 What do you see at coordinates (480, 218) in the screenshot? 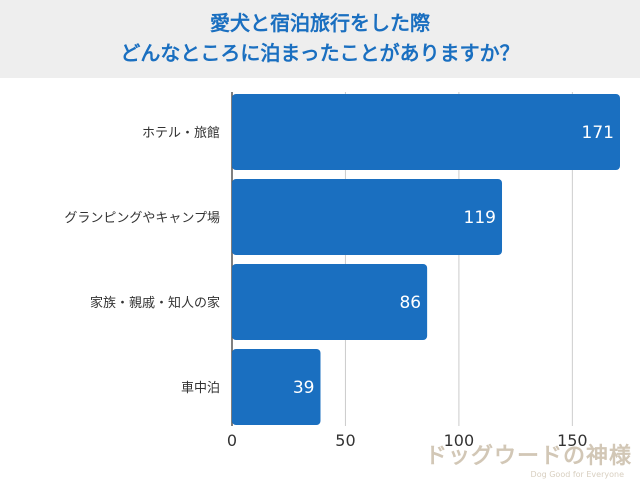
I see `bar-value-label: 119` at bounding box center [480, 218].